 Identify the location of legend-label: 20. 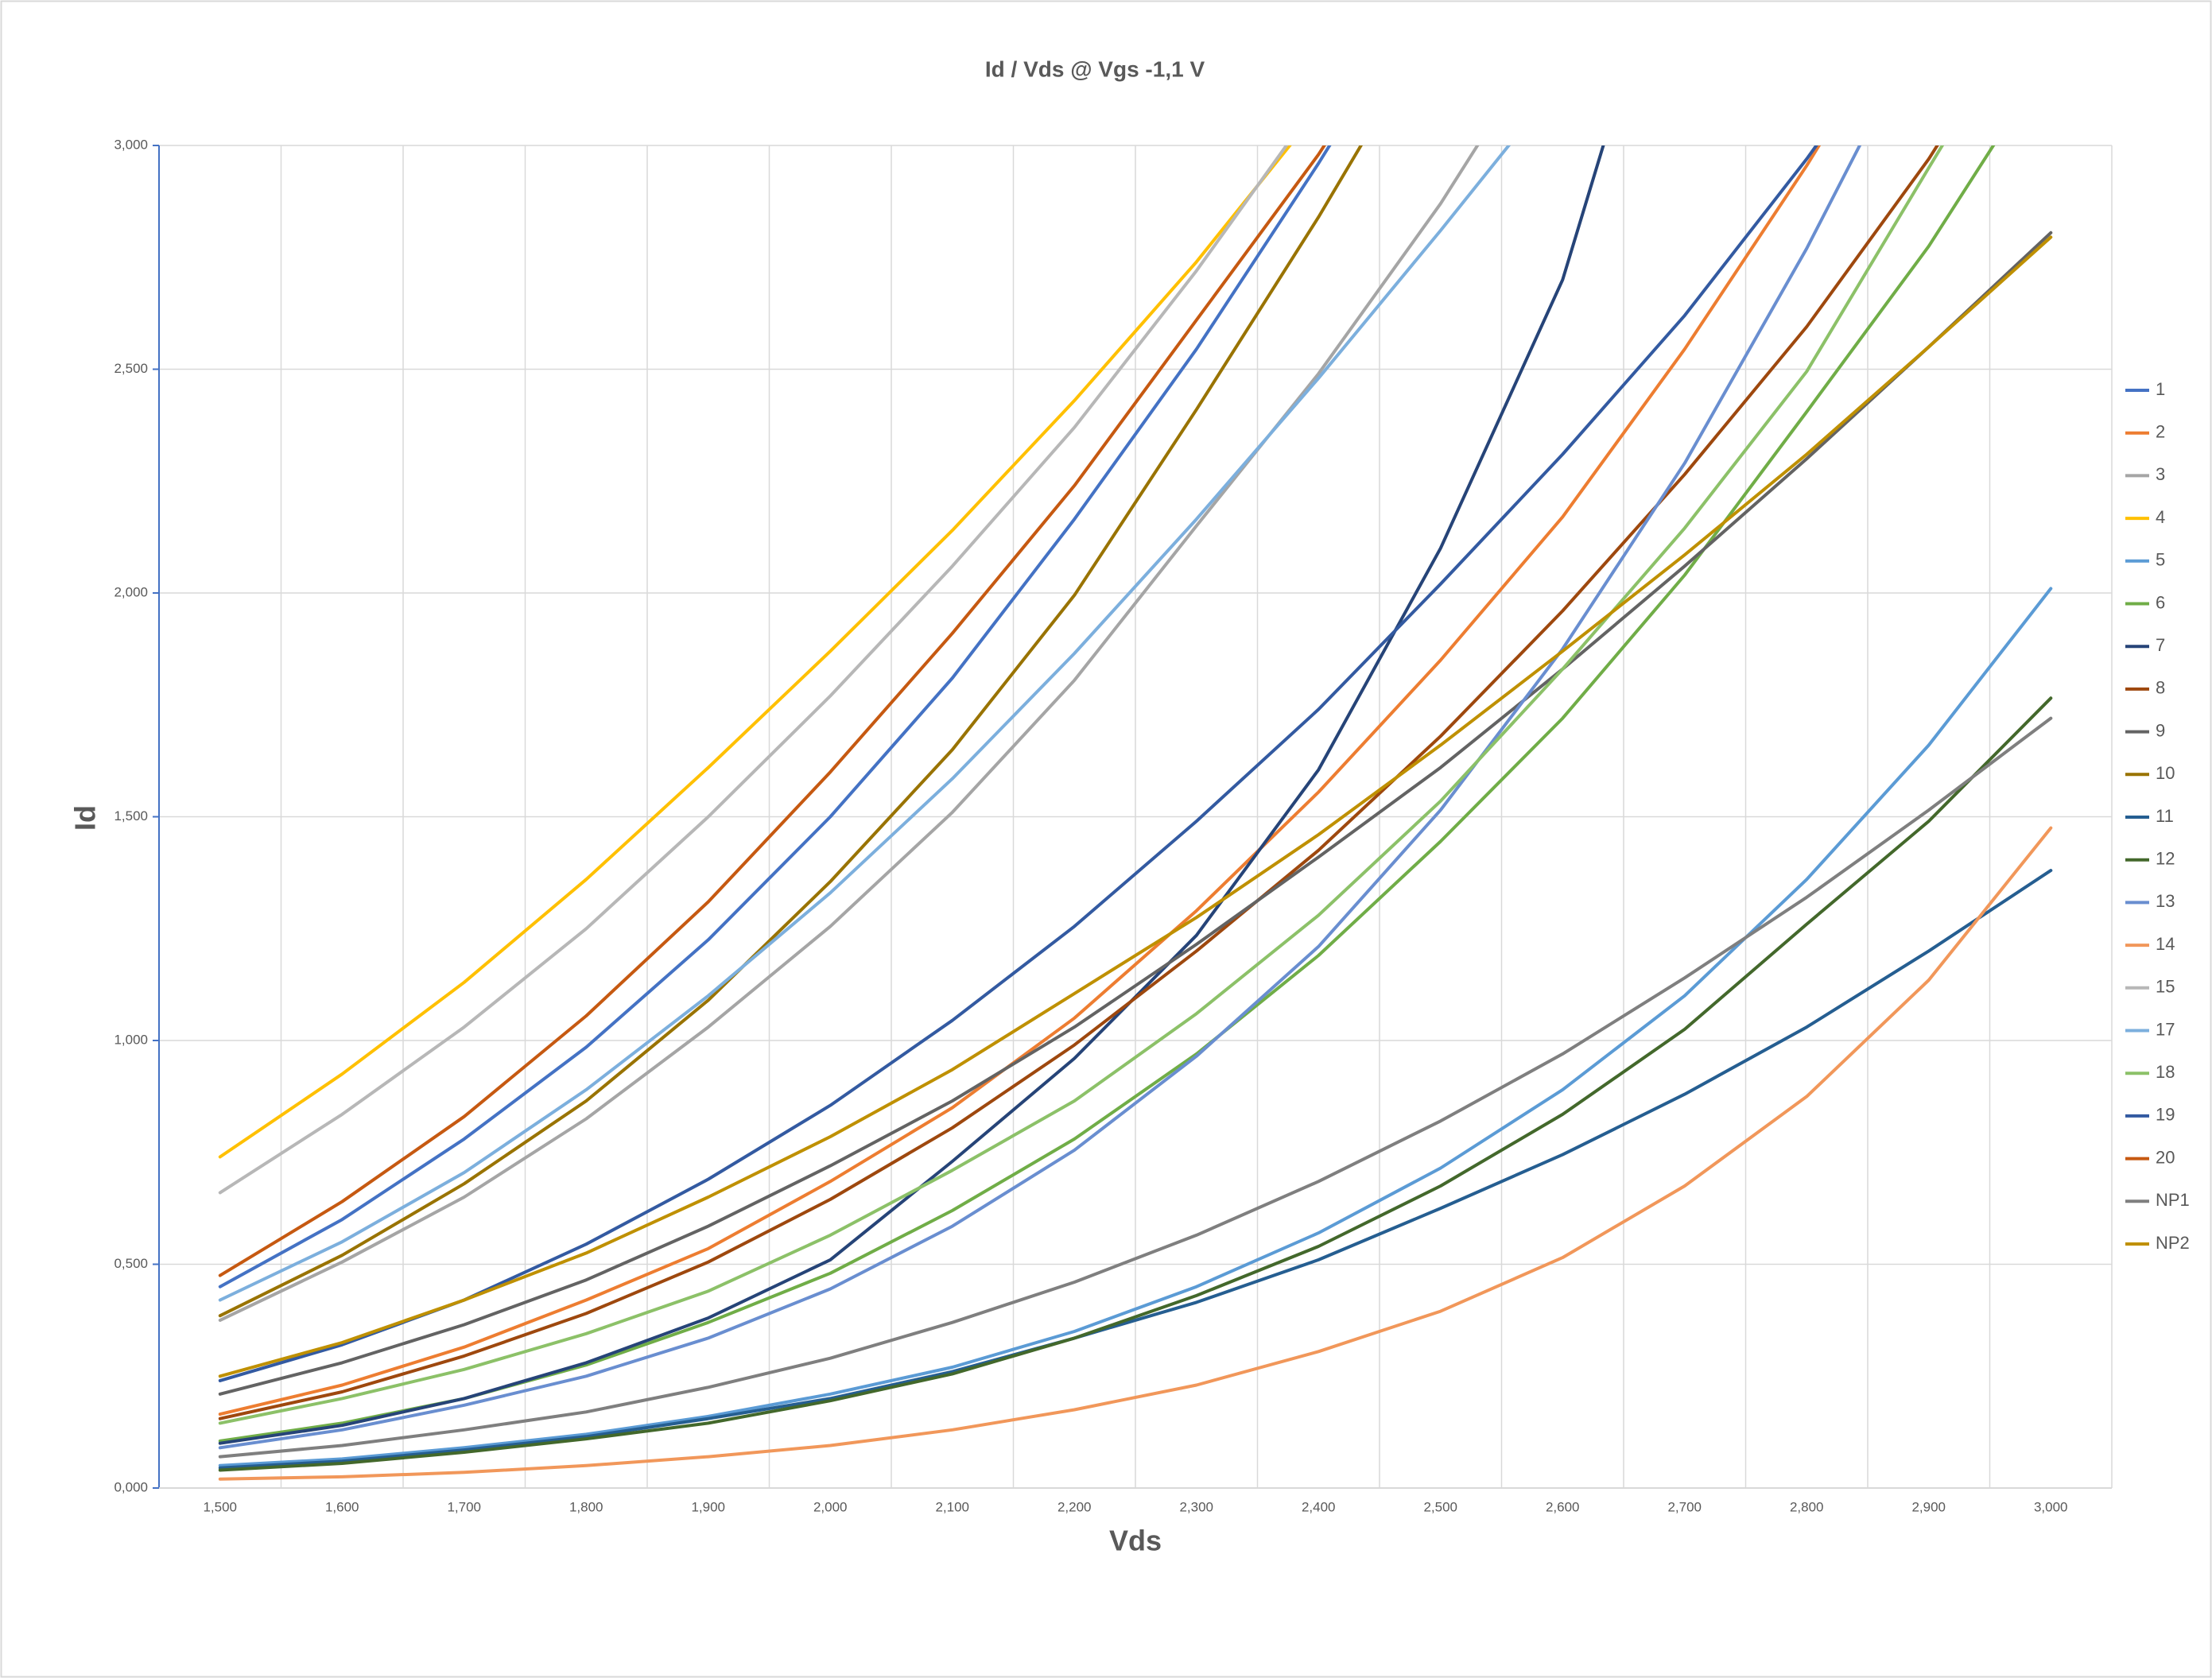
(2165, 1157).